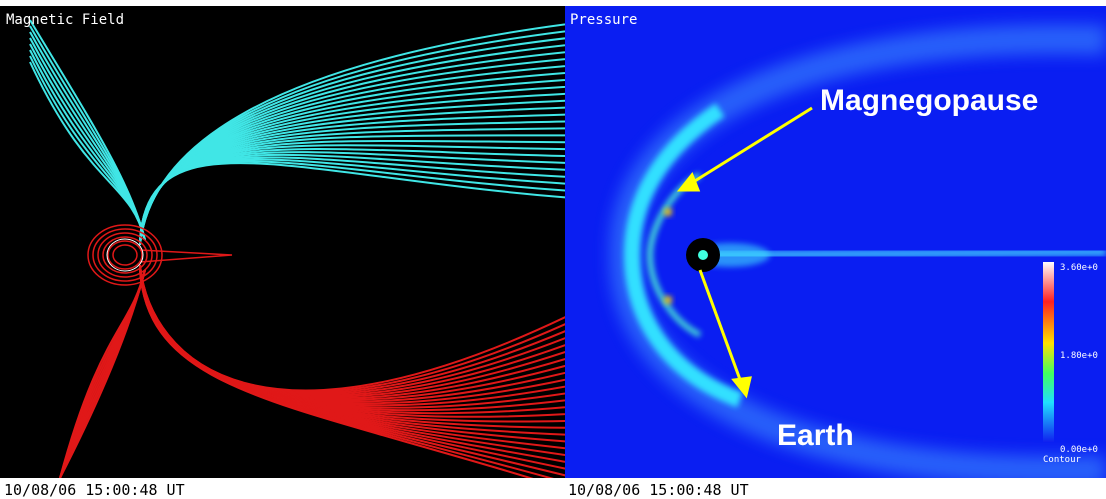 This screenshot has width=1106, height=499. What do you see at coordinates (815, 435) in the screenshot?
I see `annotation: Earth` at bounding box center [815, 435].